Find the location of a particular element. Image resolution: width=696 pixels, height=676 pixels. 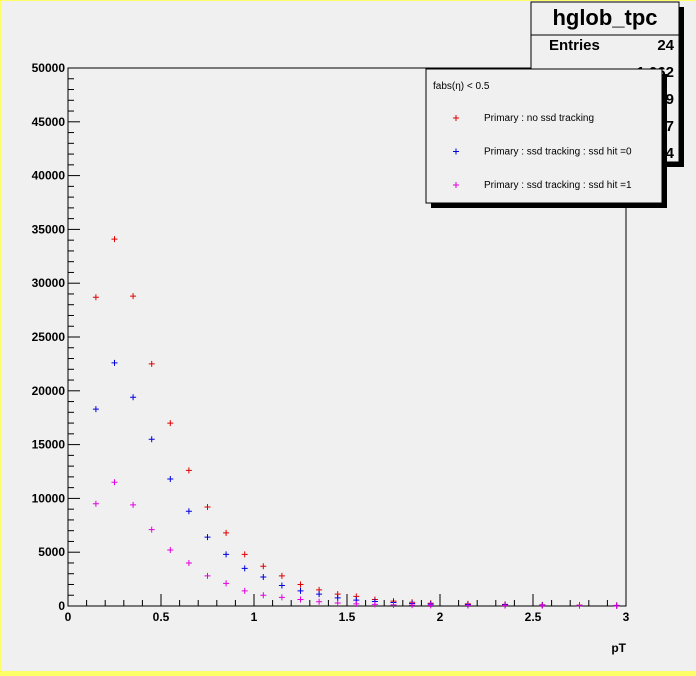

y-tick-label: 40000 is located at coordinates (49, 176).